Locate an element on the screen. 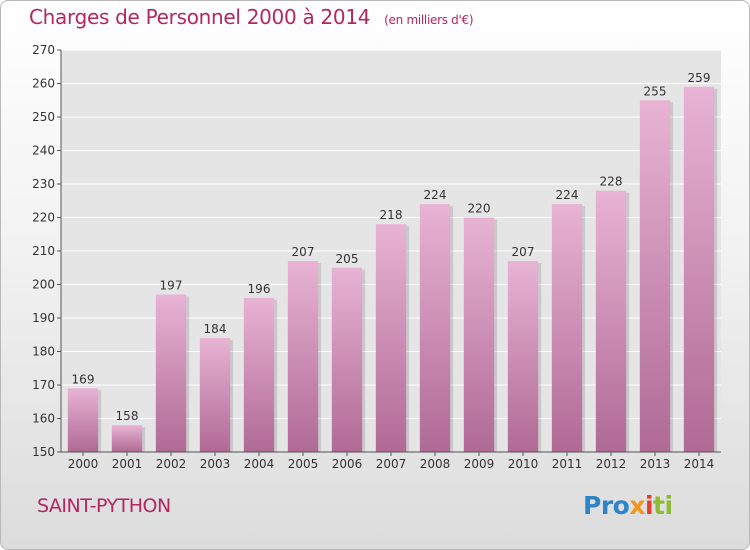  x-tick-label: 2005 is located at coordinates (303, 464).